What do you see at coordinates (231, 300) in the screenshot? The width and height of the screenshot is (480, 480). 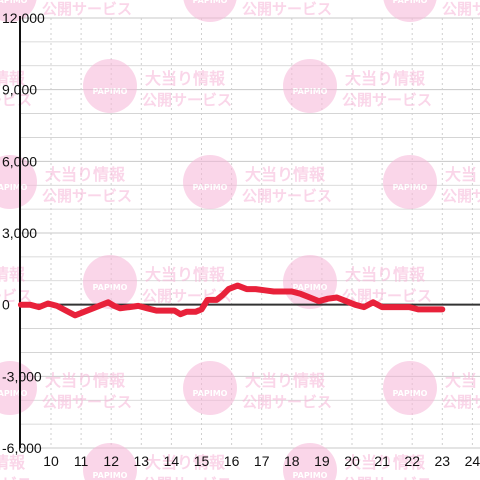 I see `series-layer` at bounding box center [231, 300].